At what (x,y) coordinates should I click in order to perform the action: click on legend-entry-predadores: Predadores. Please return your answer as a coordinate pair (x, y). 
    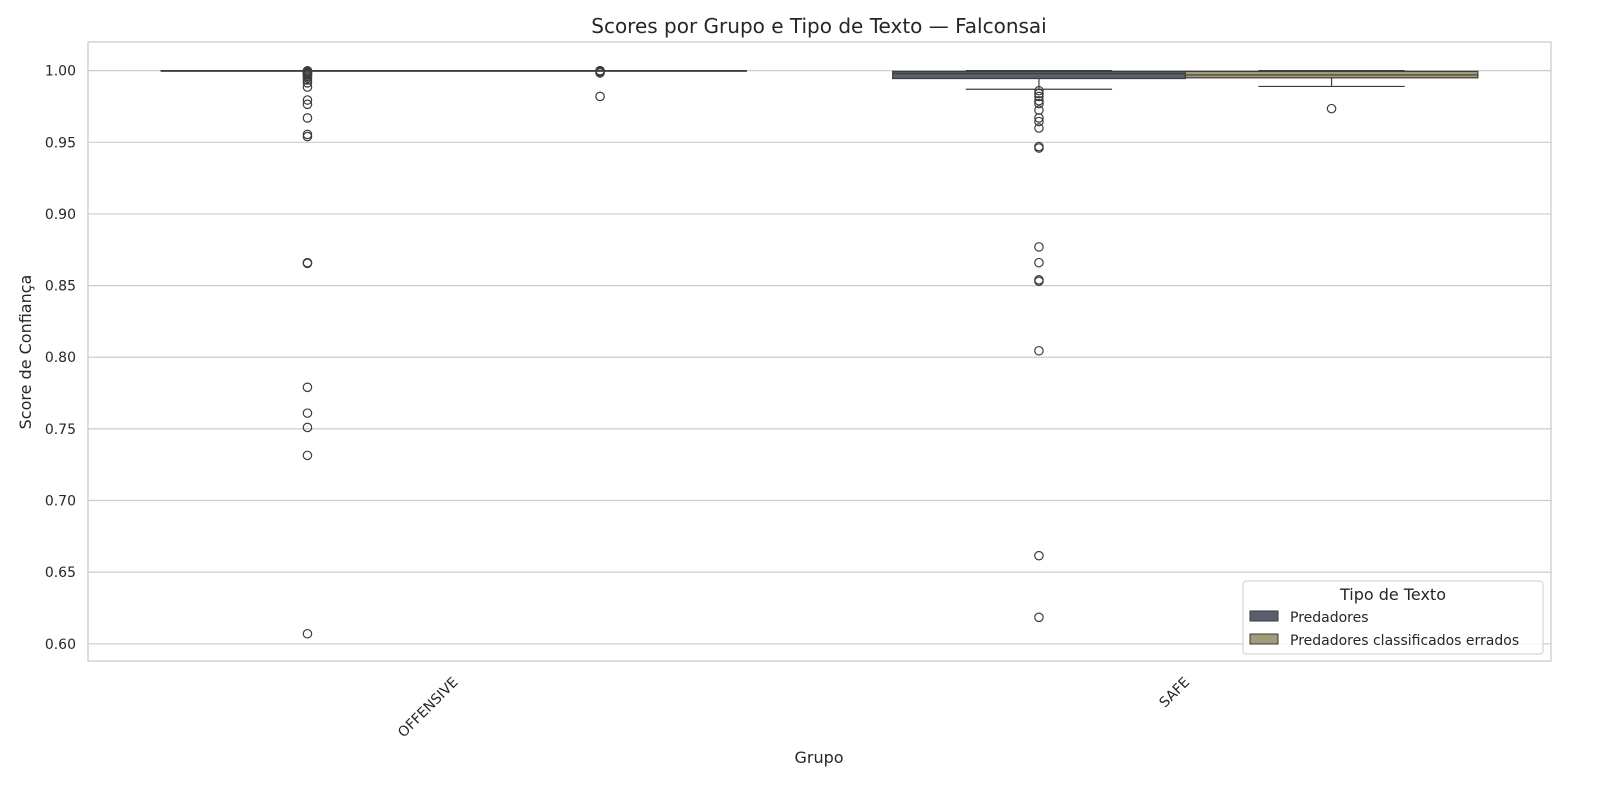
    Looking at the image, I should click on (1329, 618).